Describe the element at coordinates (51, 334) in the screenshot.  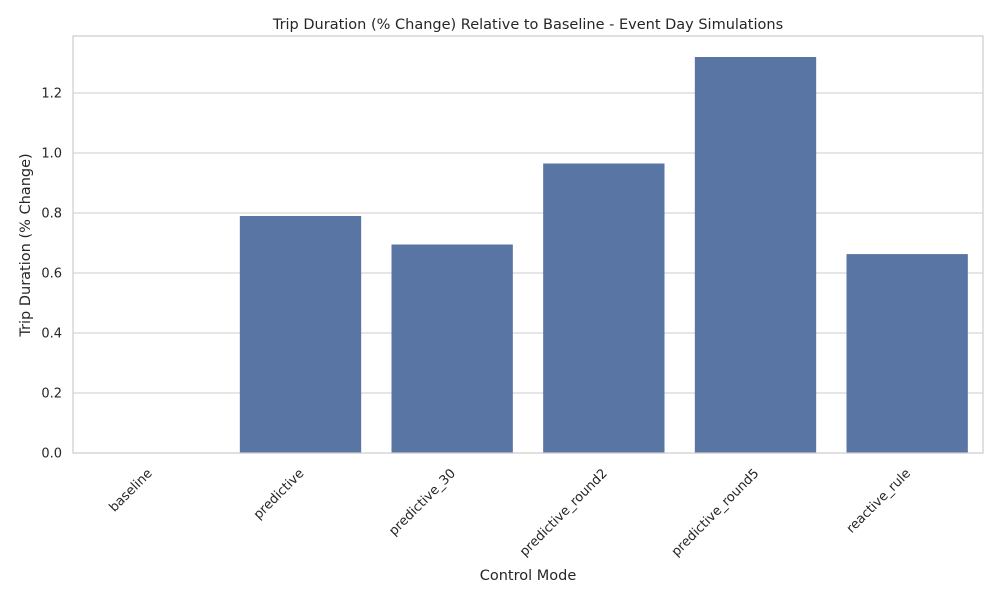
I see `y-tick-label: 0.4` at that location.